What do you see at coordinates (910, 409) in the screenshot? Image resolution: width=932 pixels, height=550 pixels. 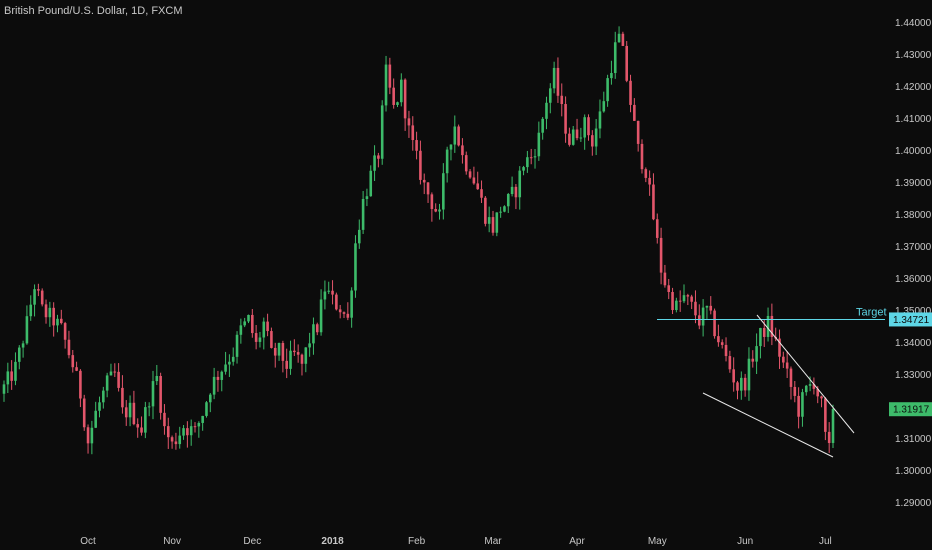 I see `last-price-badge: 1.31917` at bounding box center [910, 409].